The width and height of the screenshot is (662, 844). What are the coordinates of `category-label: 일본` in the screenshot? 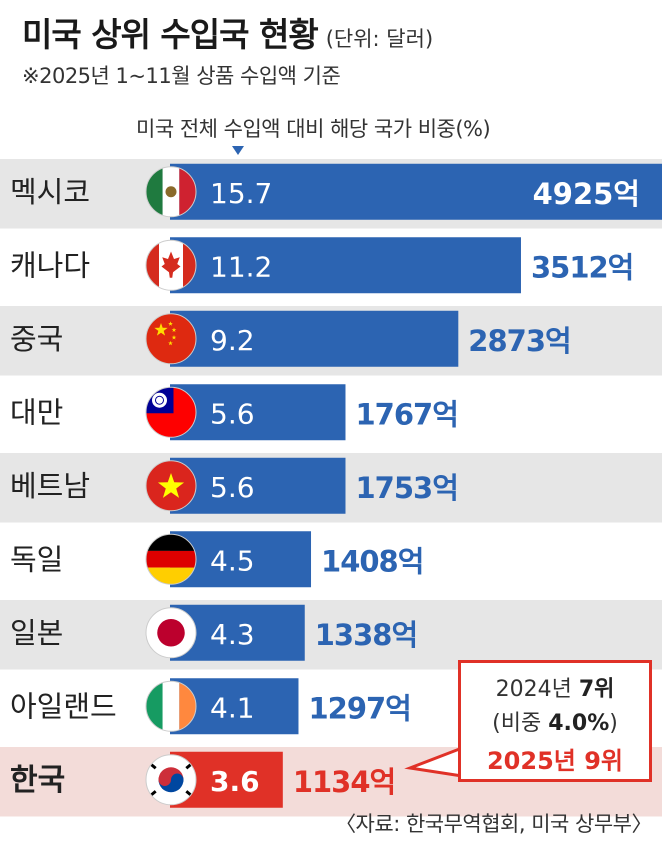 It's located at (36, 633).